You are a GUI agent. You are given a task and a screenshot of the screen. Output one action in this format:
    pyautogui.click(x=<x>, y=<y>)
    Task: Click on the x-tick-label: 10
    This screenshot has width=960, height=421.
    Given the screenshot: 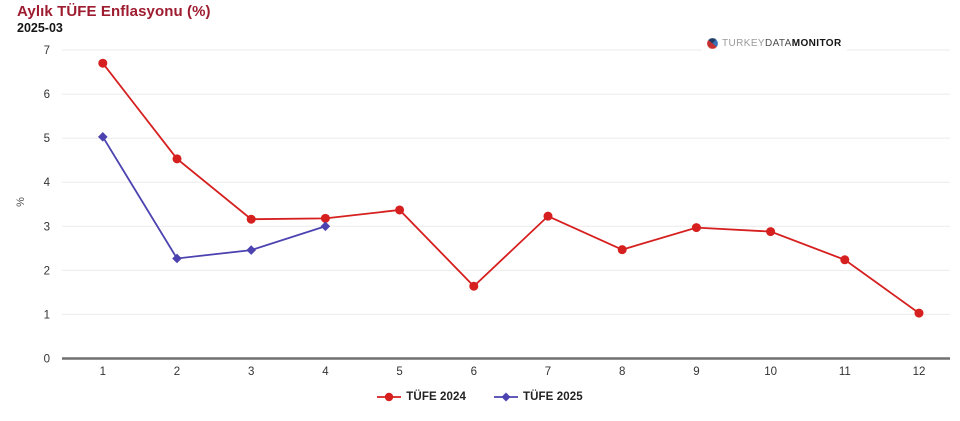 What is the action you would take?
    pyautogui.click(x=770, y=372)
    